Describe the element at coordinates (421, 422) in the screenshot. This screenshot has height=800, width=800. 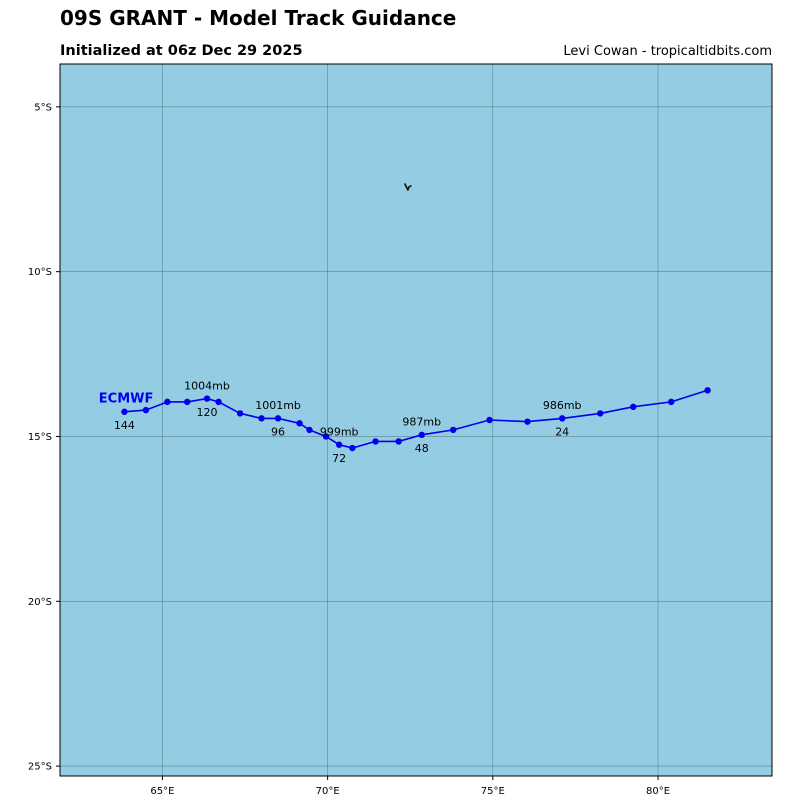
I see `track-point-label: 987mb` at that location.